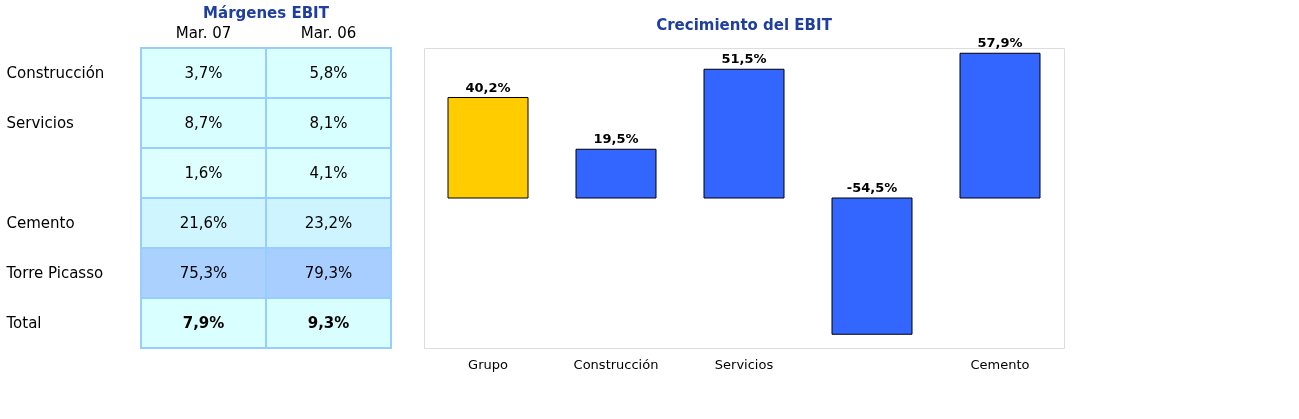 The height and width of the screenshot is (419, 1299). I want to click on y-tick-label: Cemento, so click(40, 223).